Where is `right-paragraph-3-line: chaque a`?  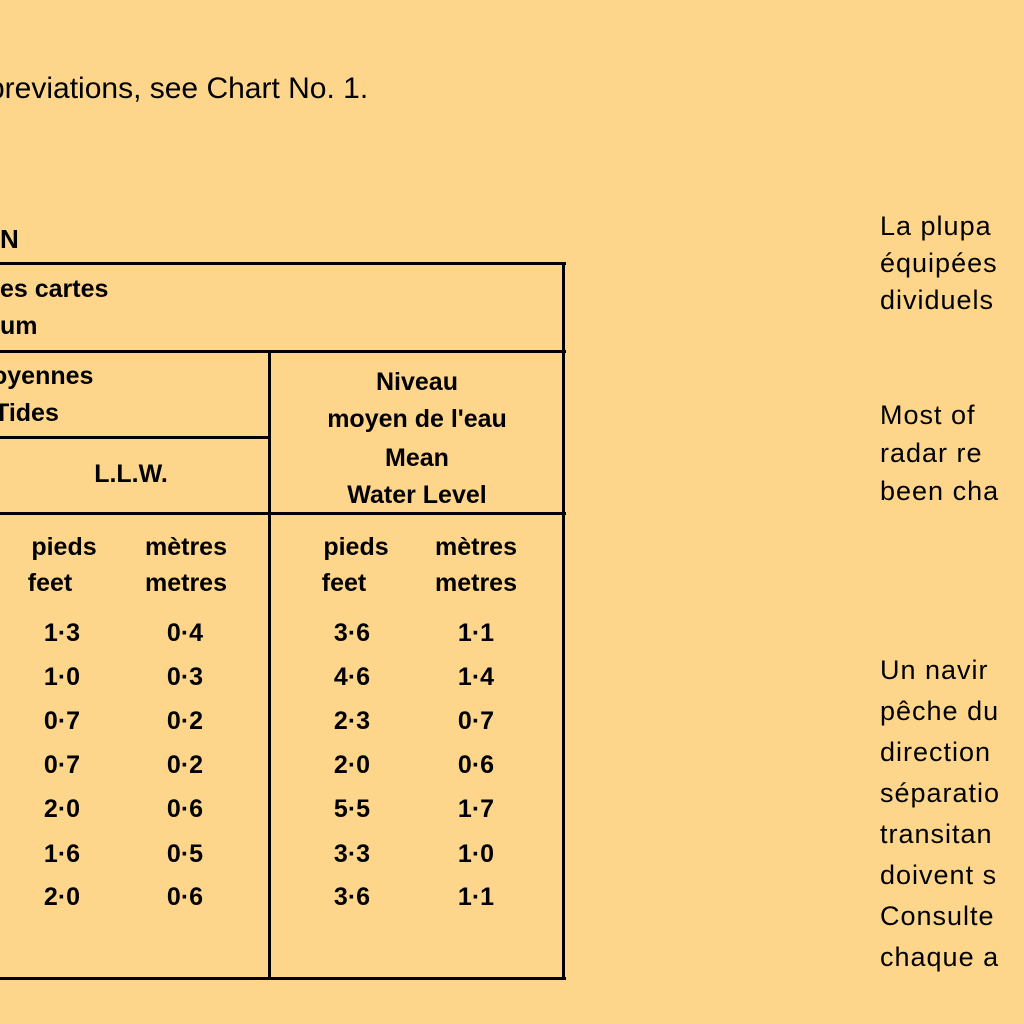
right-paragraph-3-line: chaque a is located at coordinates (940, 957).